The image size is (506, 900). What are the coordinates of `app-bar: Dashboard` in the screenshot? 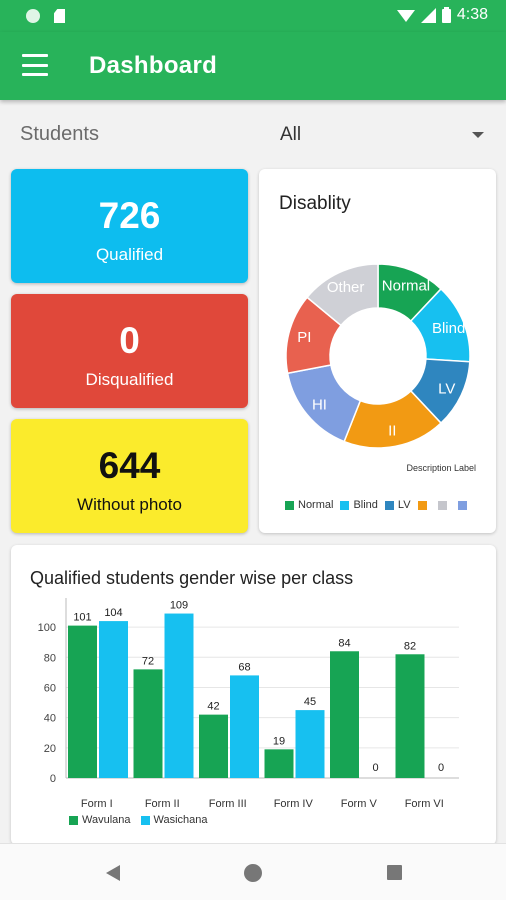 It's located at (253, 66).